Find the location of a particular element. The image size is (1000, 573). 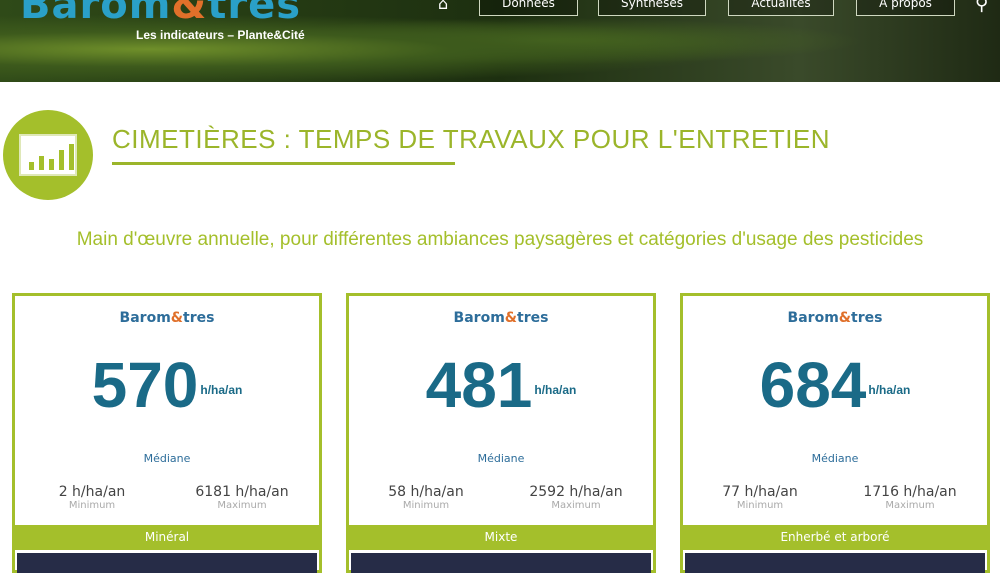

minimum-stat: 2 h/ha/an Minimum is located at coordinates (92, 497).